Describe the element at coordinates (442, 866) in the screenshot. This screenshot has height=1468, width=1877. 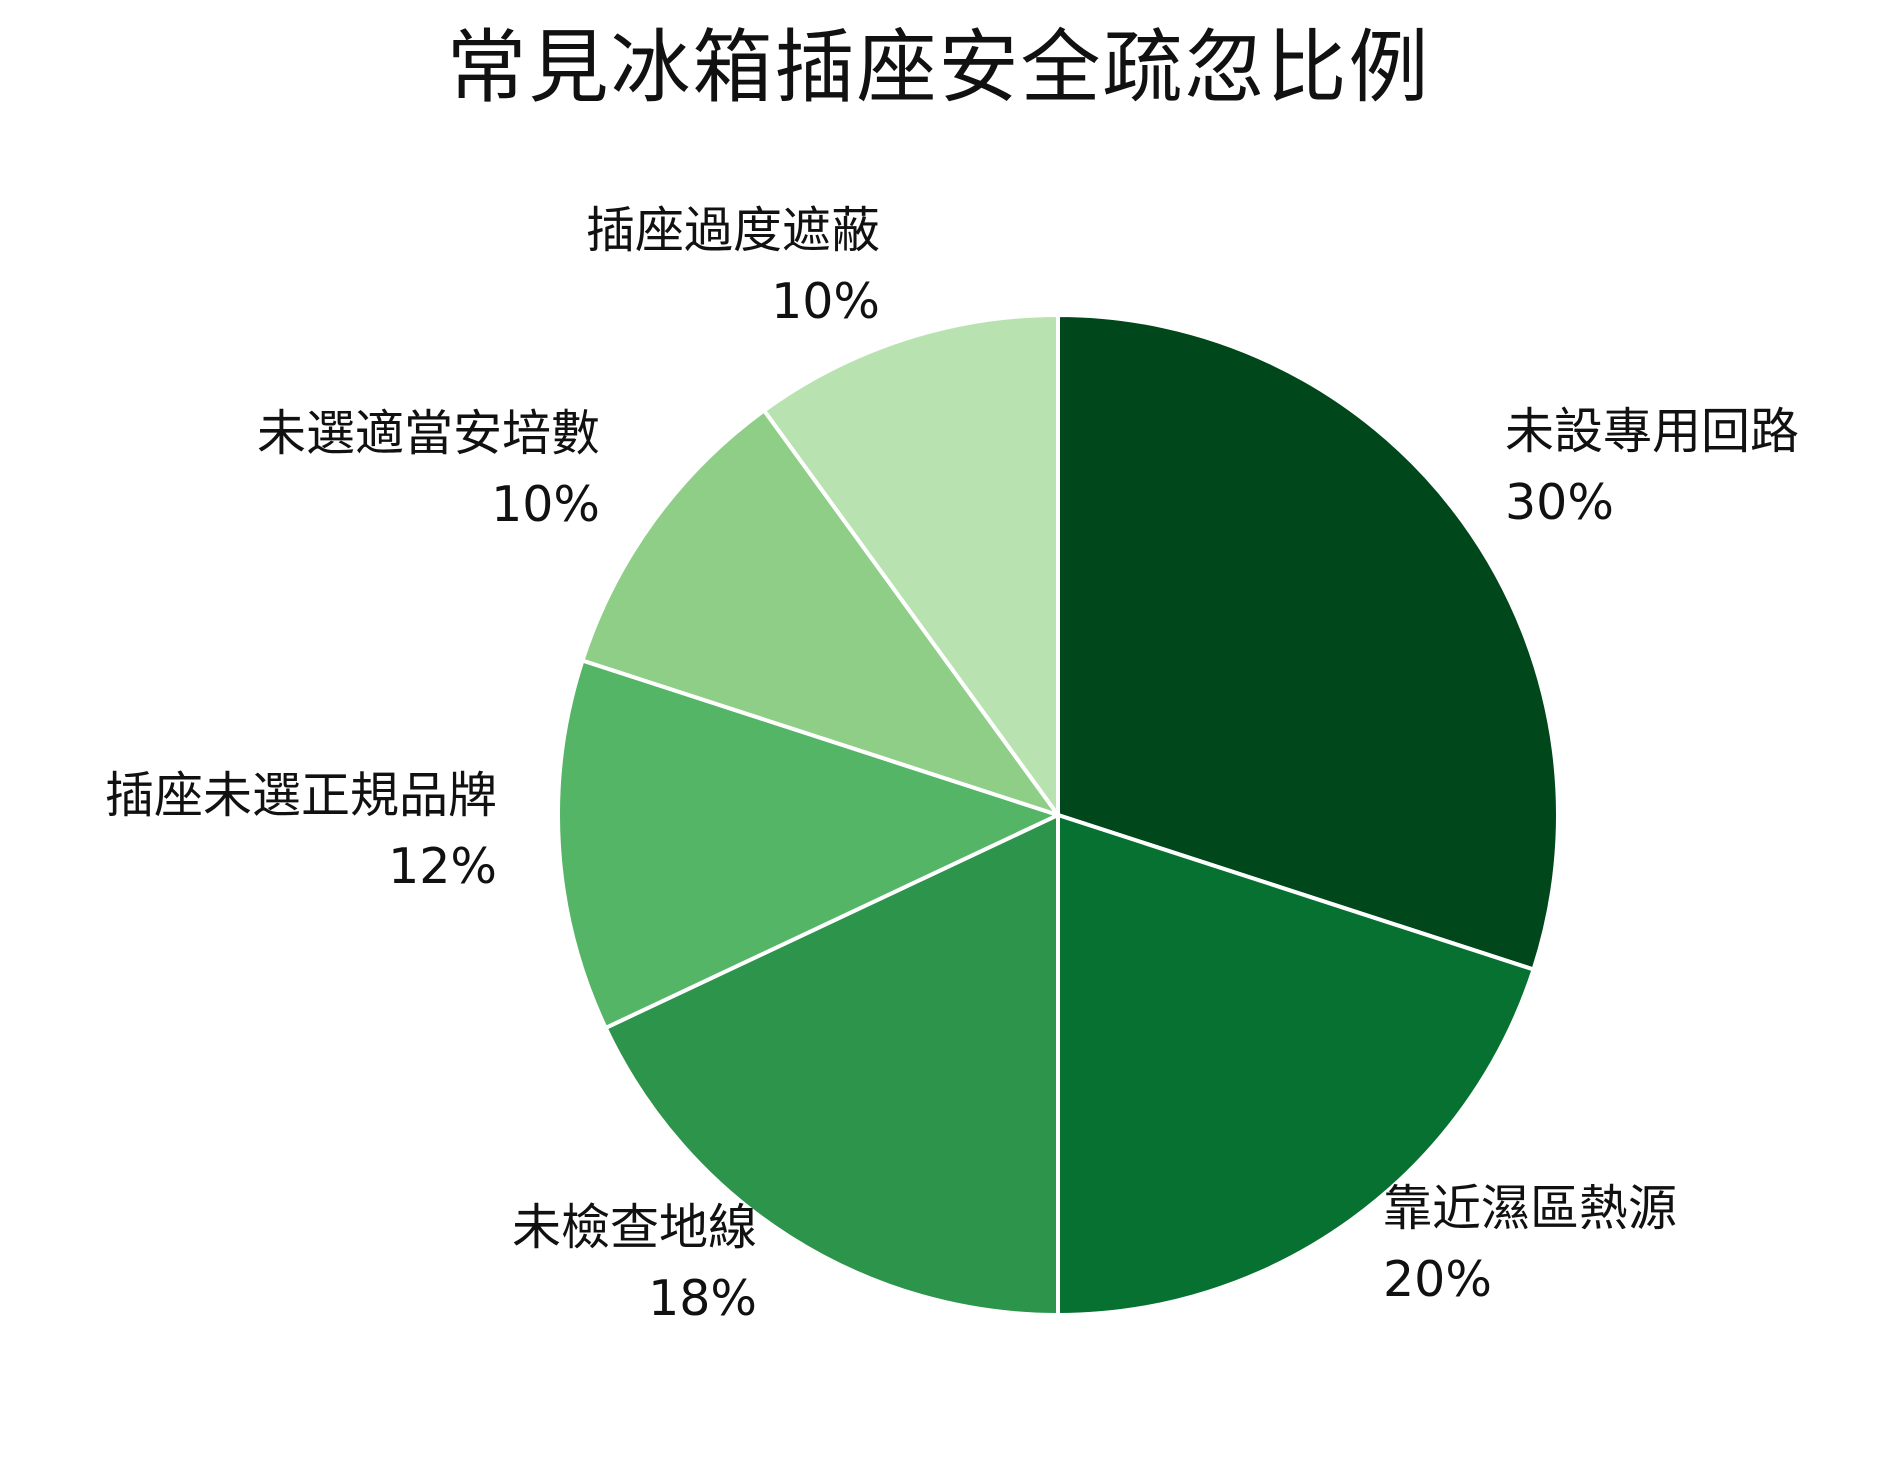
I see `slice-value-label: 12%` at that location.